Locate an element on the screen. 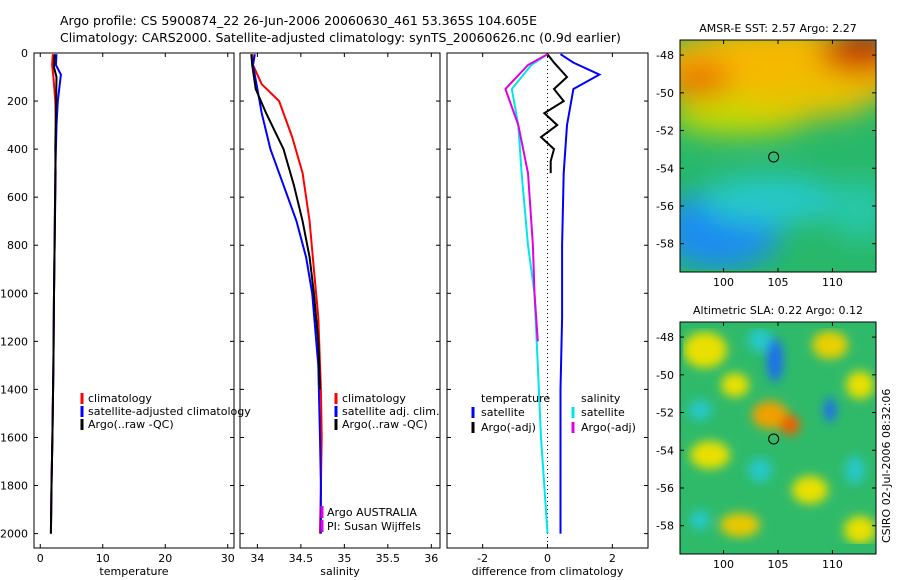 The width and height of the screenshot is (900, 580). sla_map-xtick-label: 110 is located at coordinates (832, 564).